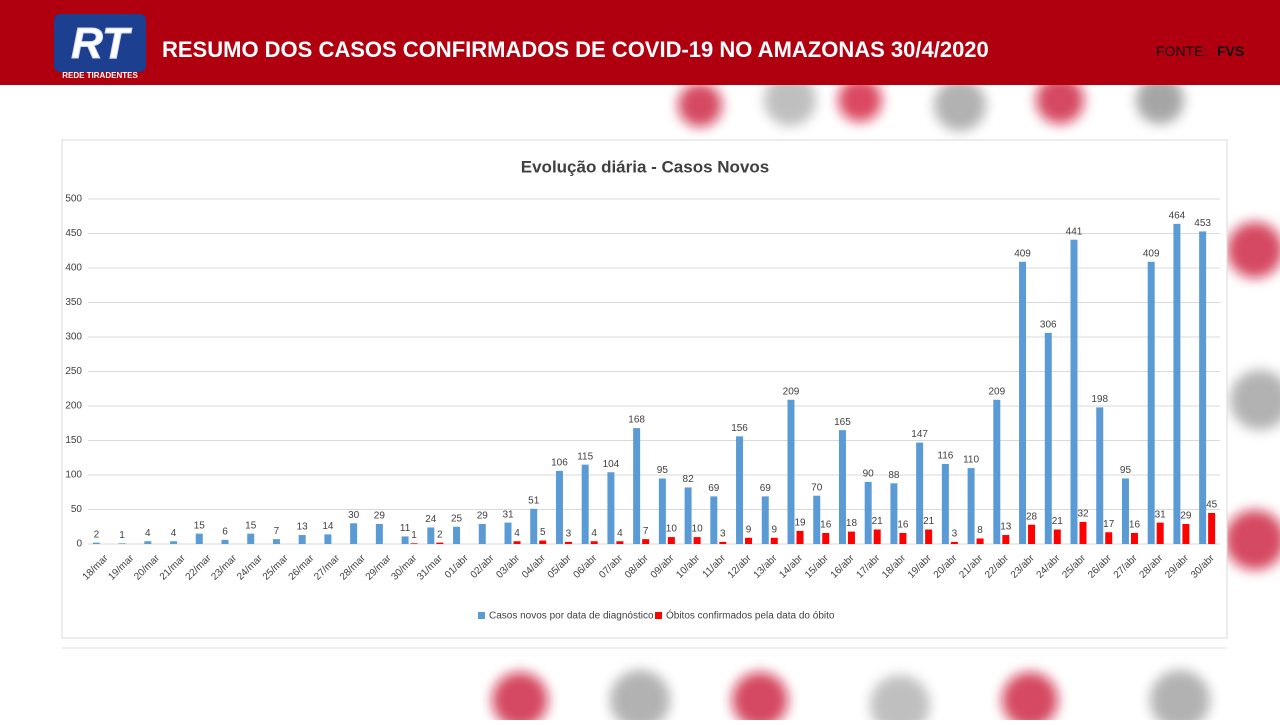  Describe the element at coordinates (1048, 325) in the screenshot. I see `value-label: 306` at that location.